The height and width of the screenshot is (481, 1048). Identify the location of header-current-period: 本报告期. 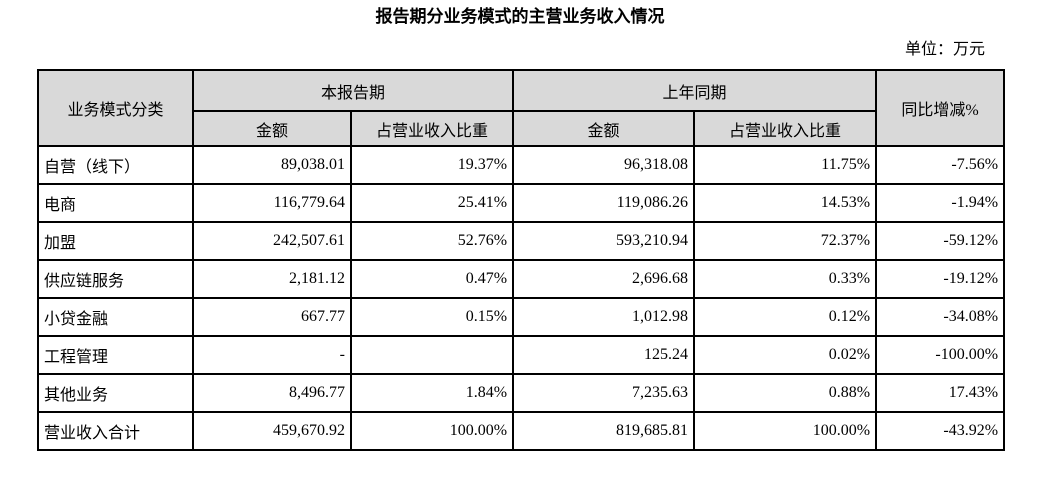
(353, 90).